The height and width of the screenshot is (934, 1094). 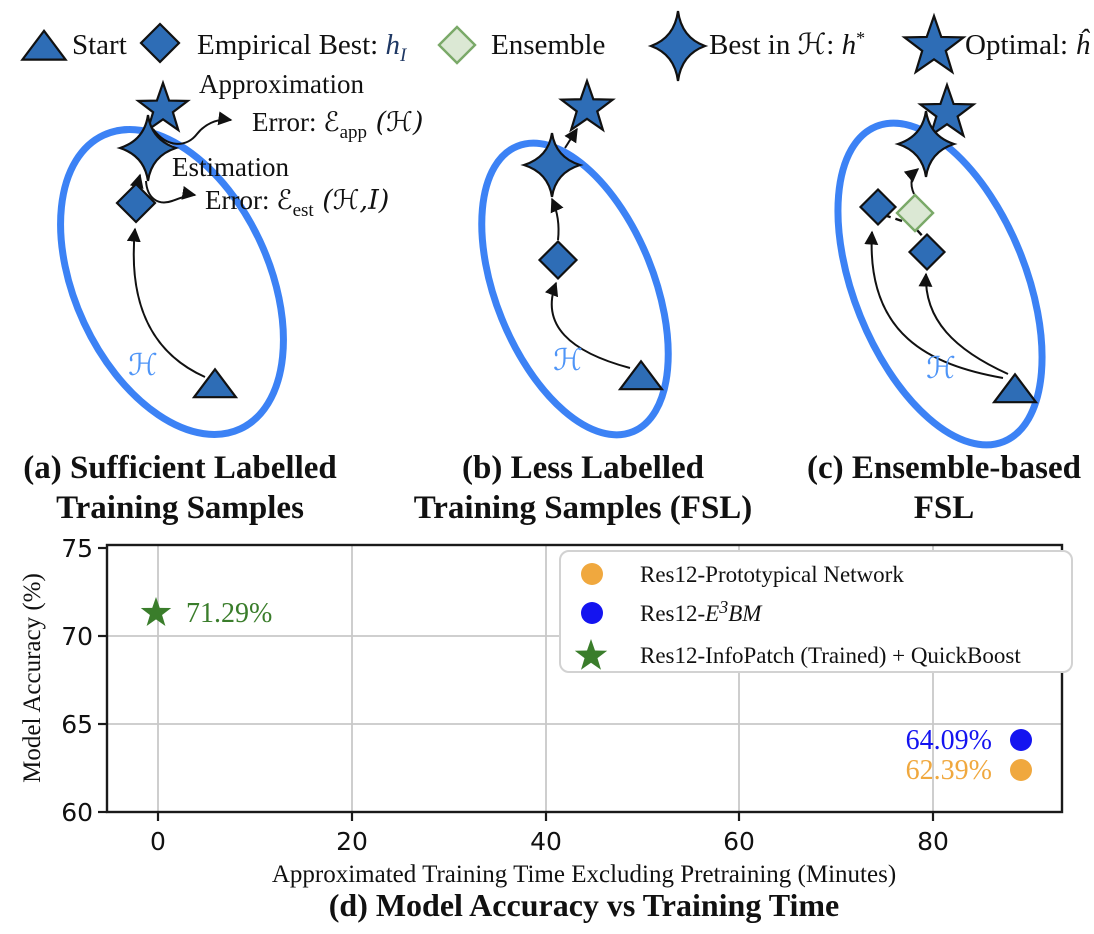 I want to click on chart-legend-box, so click(x=816, y=611).